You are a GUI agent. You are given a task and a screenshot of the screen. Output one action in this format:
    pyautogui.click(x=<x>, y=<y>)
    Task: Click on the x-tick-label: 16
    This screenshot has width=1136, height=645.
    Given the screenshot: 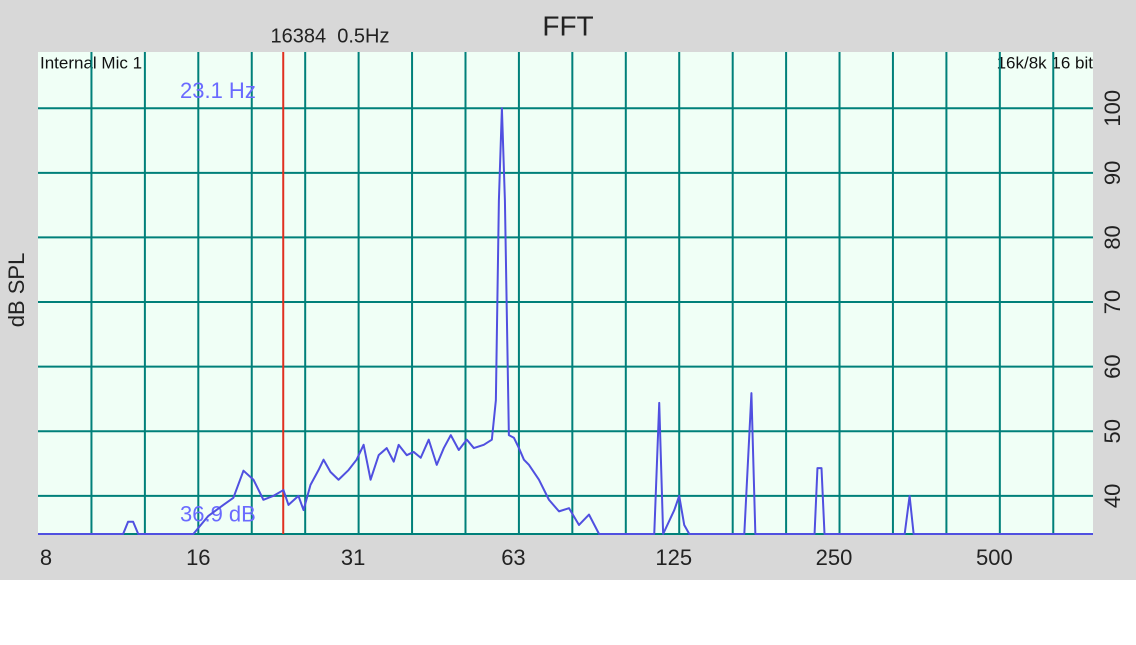 What is the action you would take?
    pyautogui.click(x=198, y=557)
    